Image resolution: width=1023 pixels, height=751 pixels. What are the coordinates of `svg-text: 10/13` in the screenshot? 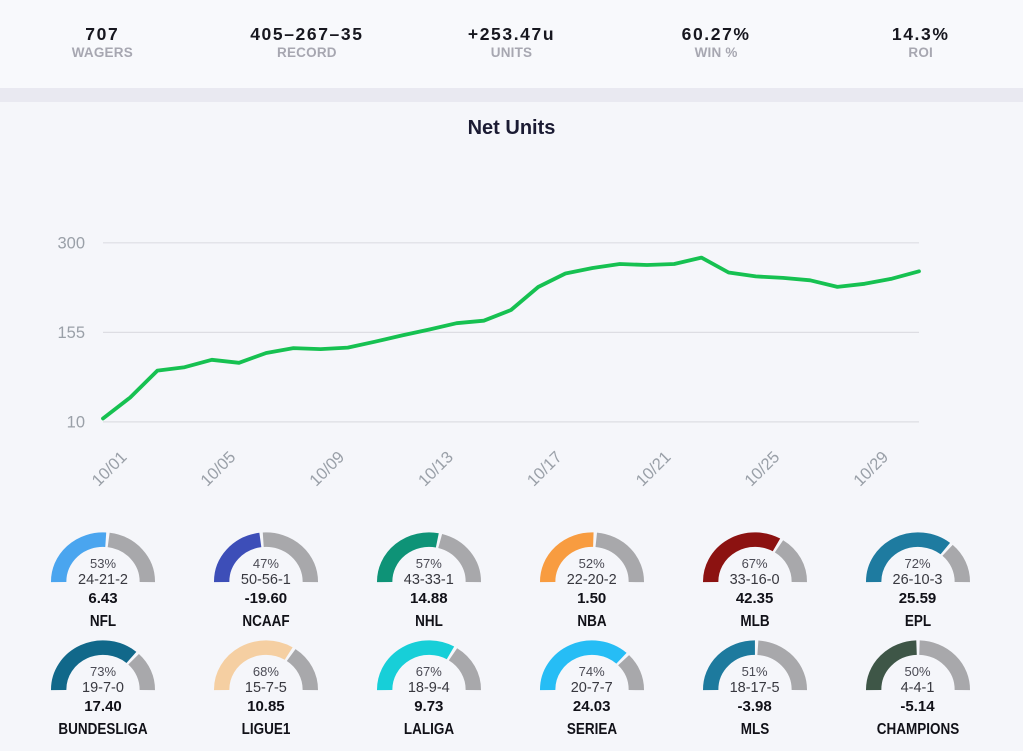 It's located at (436, 469).